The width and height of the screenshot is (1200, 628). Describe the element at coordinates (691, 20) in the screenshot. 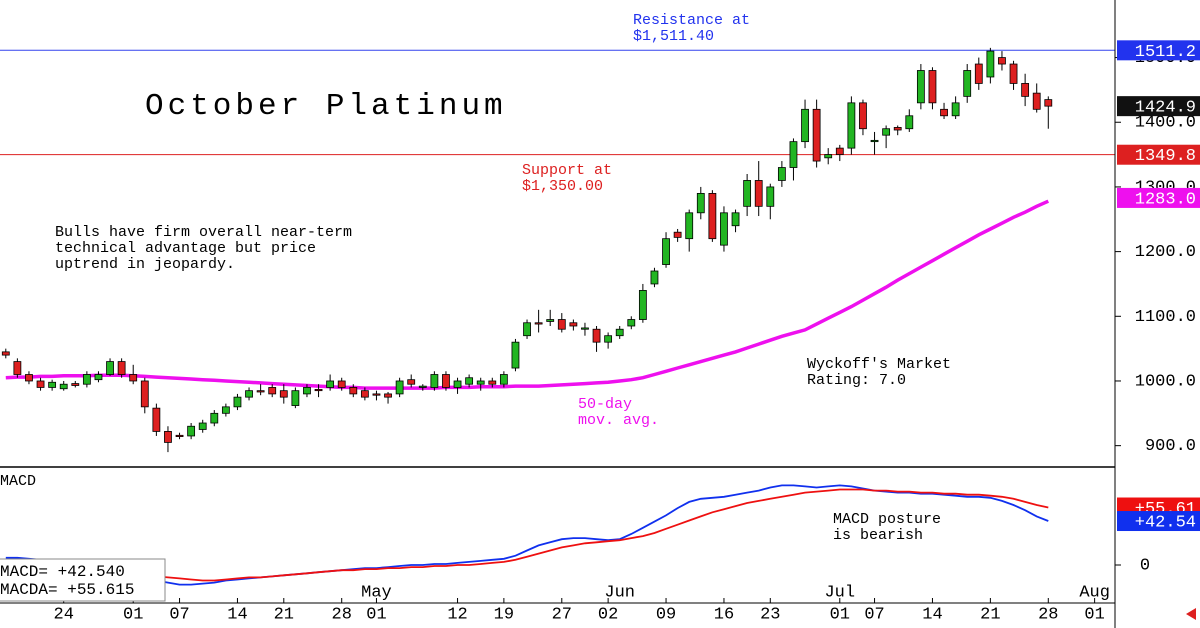

I see `annotation: Resistance at` at that location.